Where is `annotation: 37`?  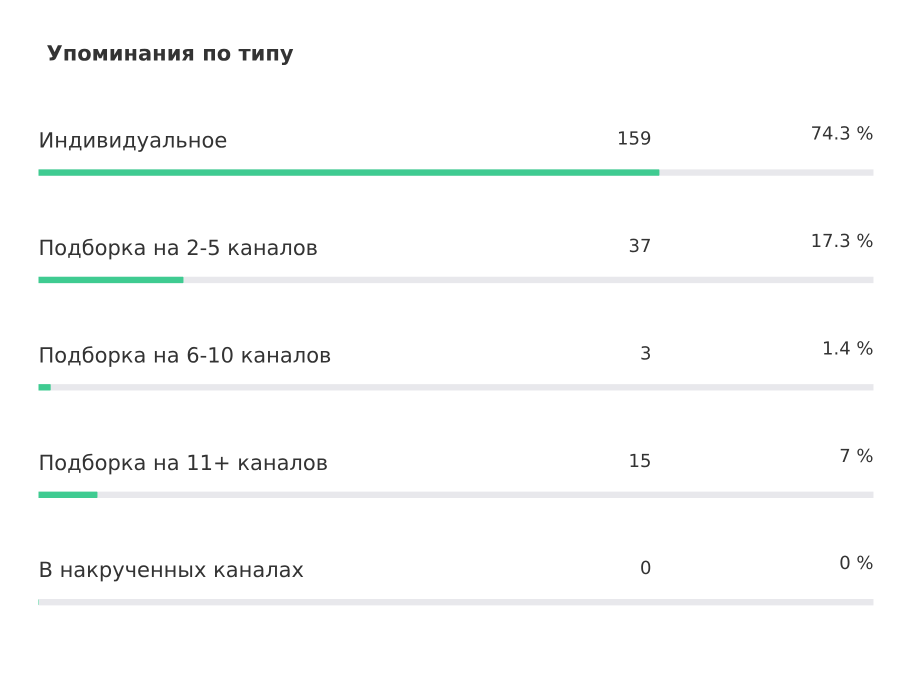
annotation: 37 is located at coordinates (640, 246).